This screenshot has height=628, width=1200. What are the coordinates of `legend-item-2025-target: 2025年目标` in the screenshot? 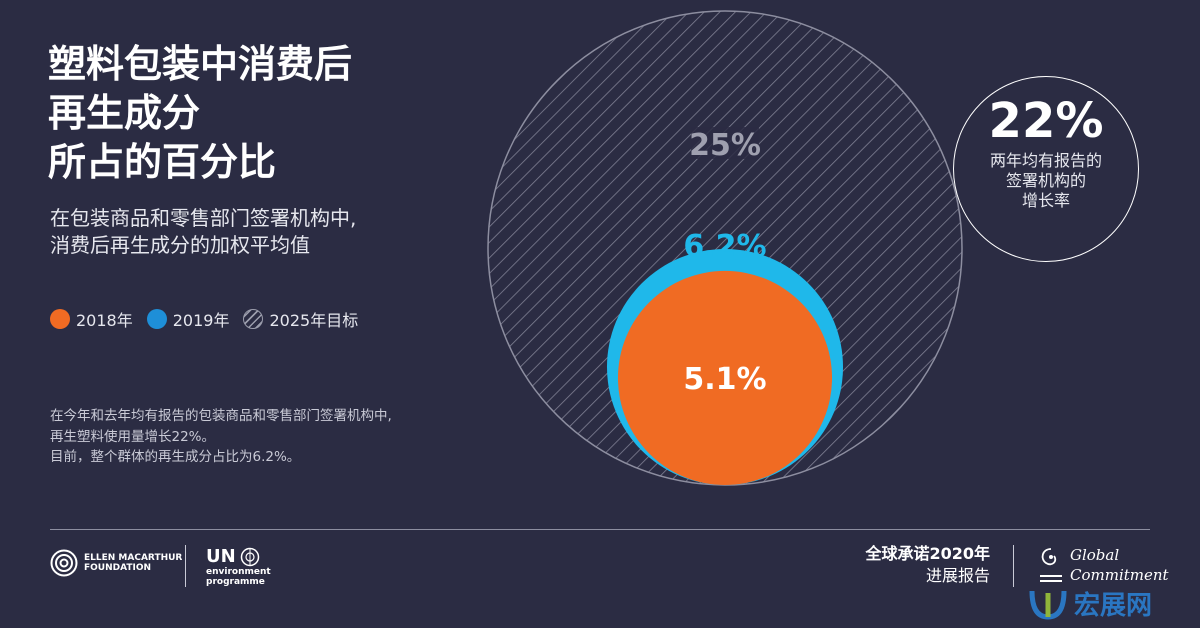 It's located at (300, 319).